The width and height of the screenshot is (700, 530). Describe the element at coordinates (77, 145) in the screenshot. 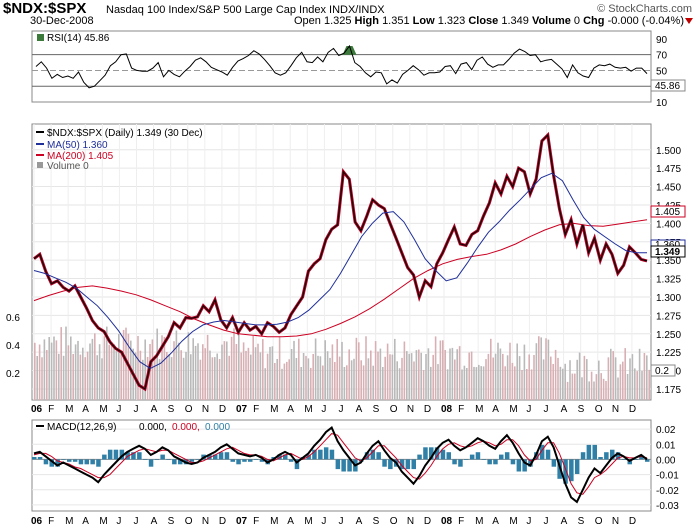

I see `ma50-legend-text: MA(50) 1.360` at that location.